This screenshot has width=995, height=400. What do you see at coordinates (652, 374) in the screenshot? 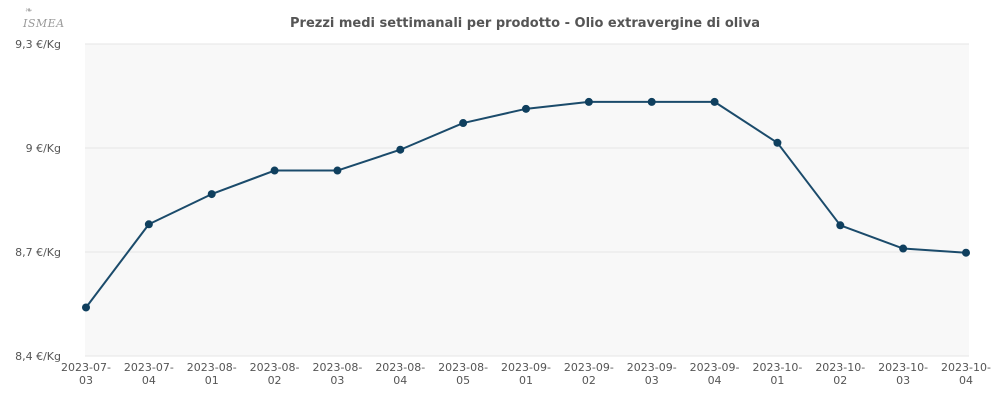
I see `x-tick-label: 2023-09-03` at bounding box center [652, 374].